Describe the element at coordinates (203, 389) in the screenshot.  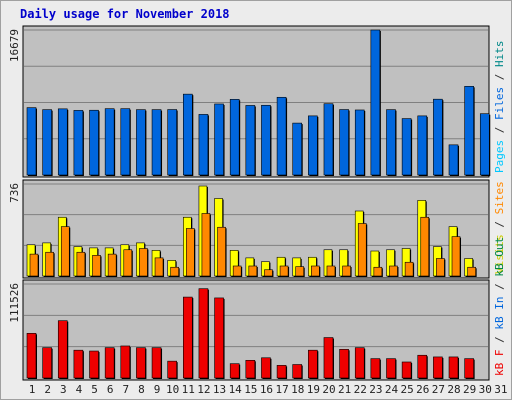
I see `x-tick-label: 12` at that location.